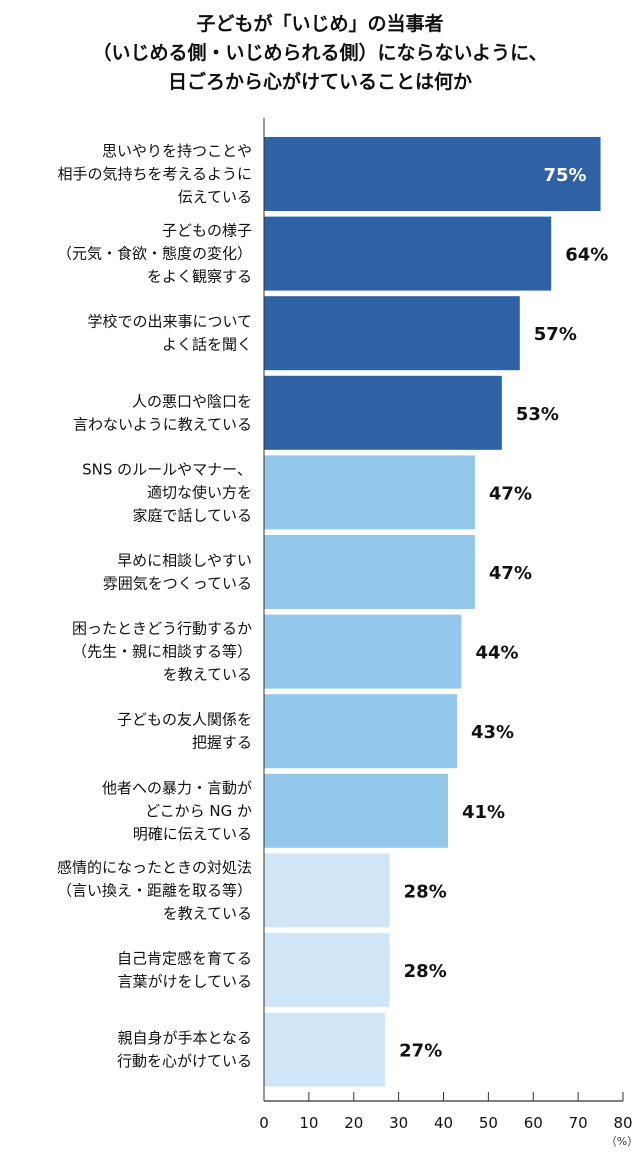 The width and height of the screenshot is (640, 1165). I want to click on x-tick-label: 0, so click(264, 1123).